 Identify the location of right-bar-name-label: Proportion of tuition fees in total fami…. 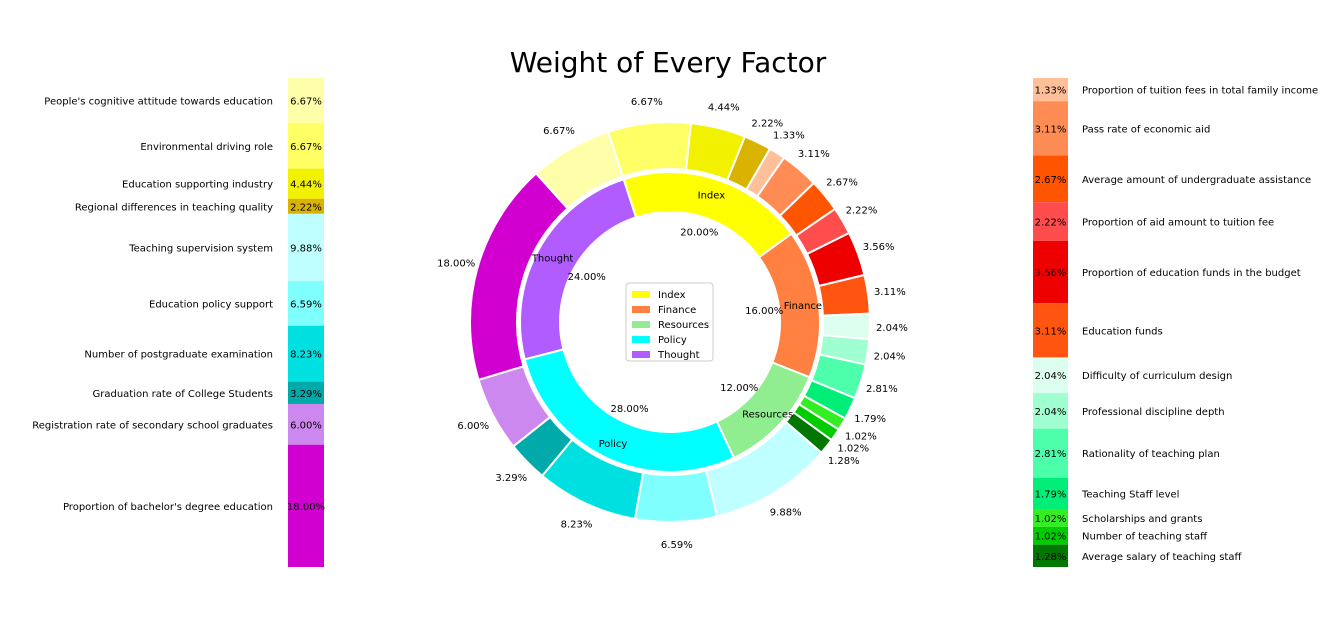
(1200, 91).